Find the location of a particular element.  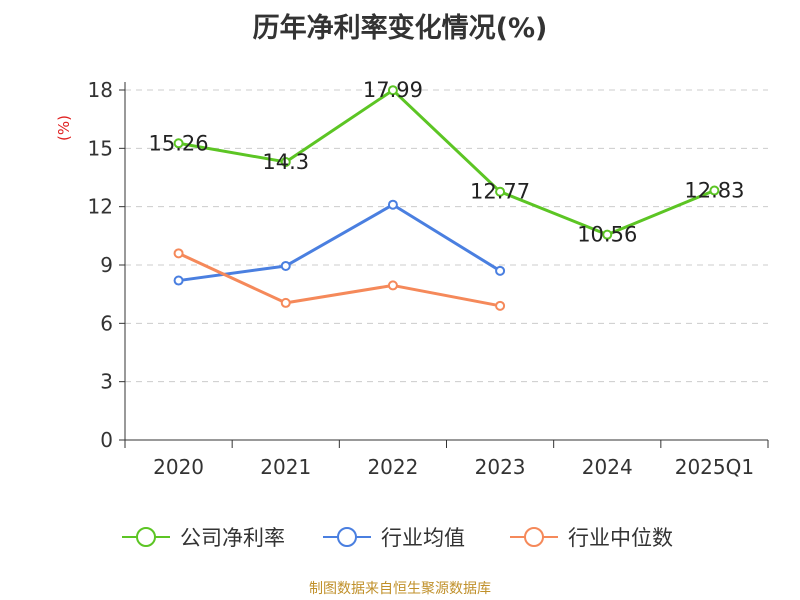

data-label: 10.56 is located at coordinates (607, 235).